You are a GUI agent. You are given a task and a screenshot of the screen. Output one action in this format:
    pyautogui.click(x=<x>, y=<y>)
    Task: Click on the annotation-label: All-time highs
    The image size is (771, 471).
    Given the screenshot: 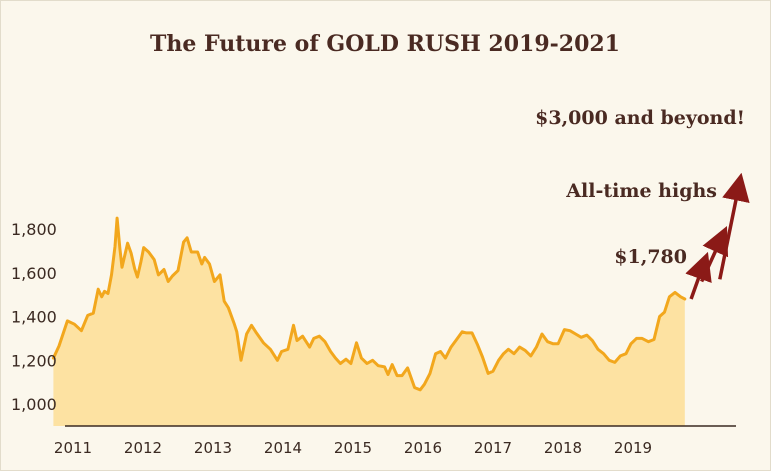 What is the action you would take?
    pyautogui.click(x=641, y=191)
    